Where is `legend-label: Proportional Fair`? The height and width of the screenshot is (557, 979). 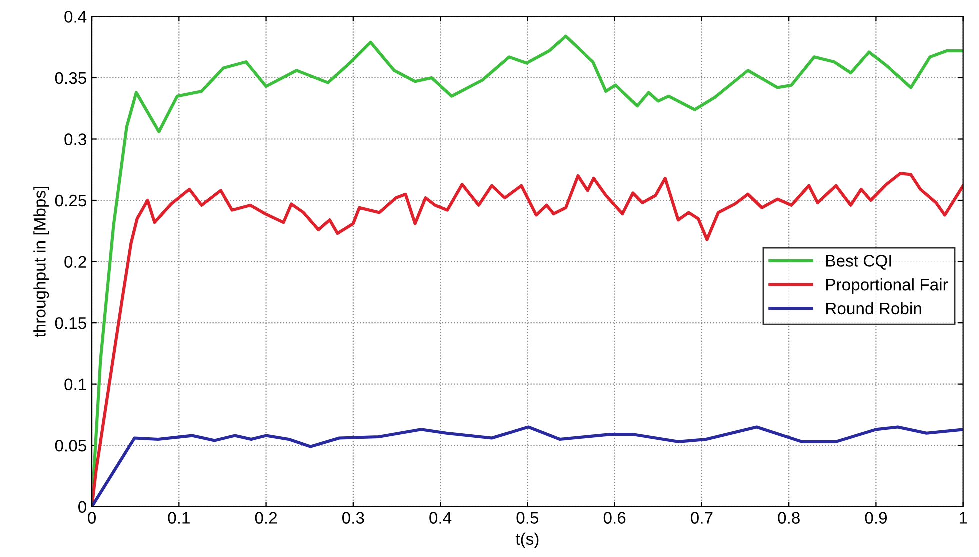 legend-label: Proportional Fair is located at coordinates (887, 286).